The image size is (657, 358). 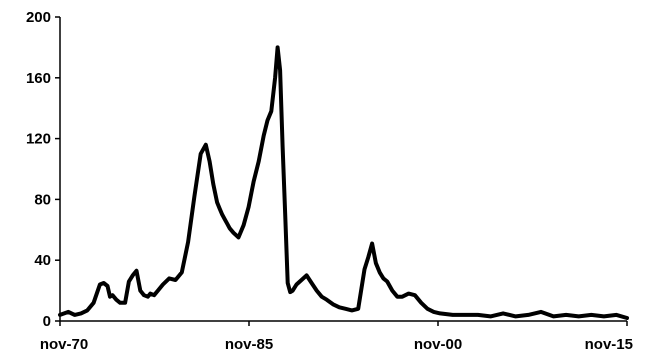 What do you see at coordinates (38, 17) in the screenshot?
I see `y-tick-label: 200` at bounding box center [38, 17].